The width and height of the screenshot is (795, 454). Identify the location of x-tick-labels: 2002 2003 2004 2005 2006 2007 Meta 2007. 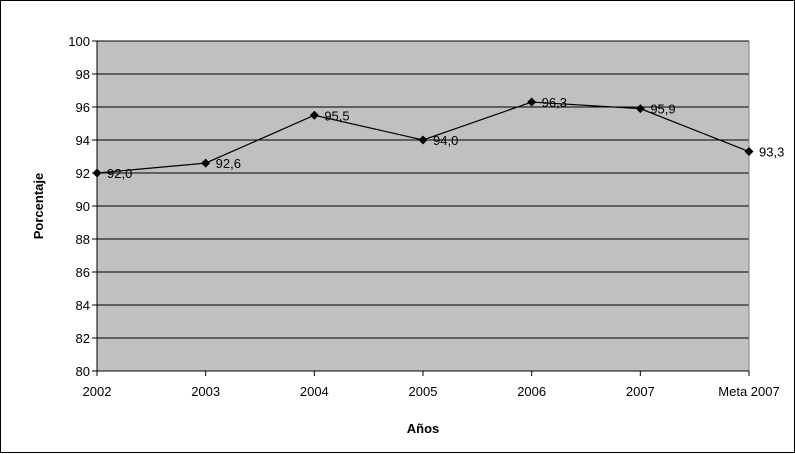
(431, 385).